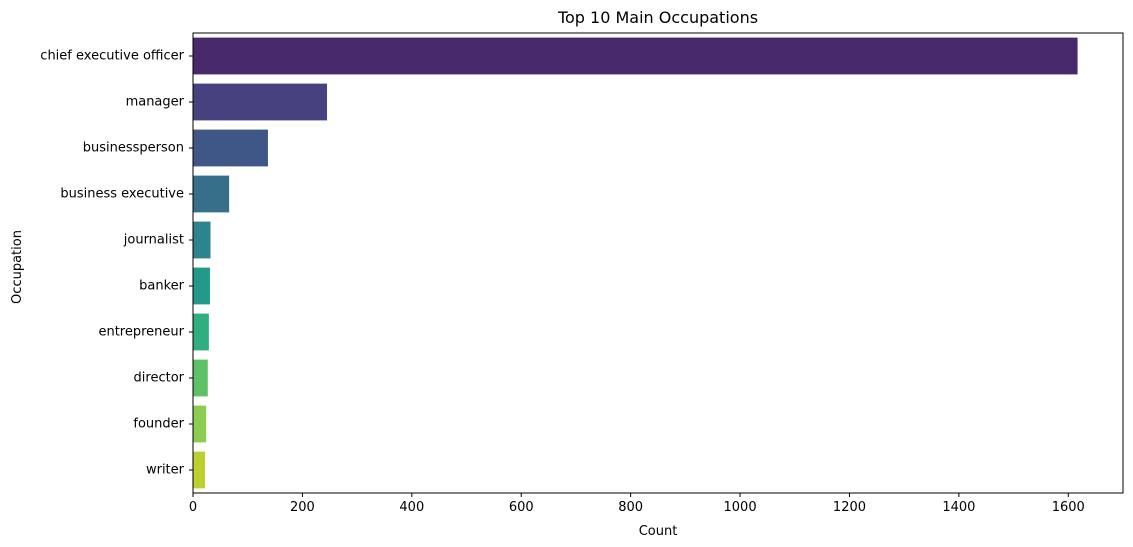  What do you see at coordinates (159, 378) in the screenshot?
I see `y-tick-label: director` at bounding box center [159, 378].